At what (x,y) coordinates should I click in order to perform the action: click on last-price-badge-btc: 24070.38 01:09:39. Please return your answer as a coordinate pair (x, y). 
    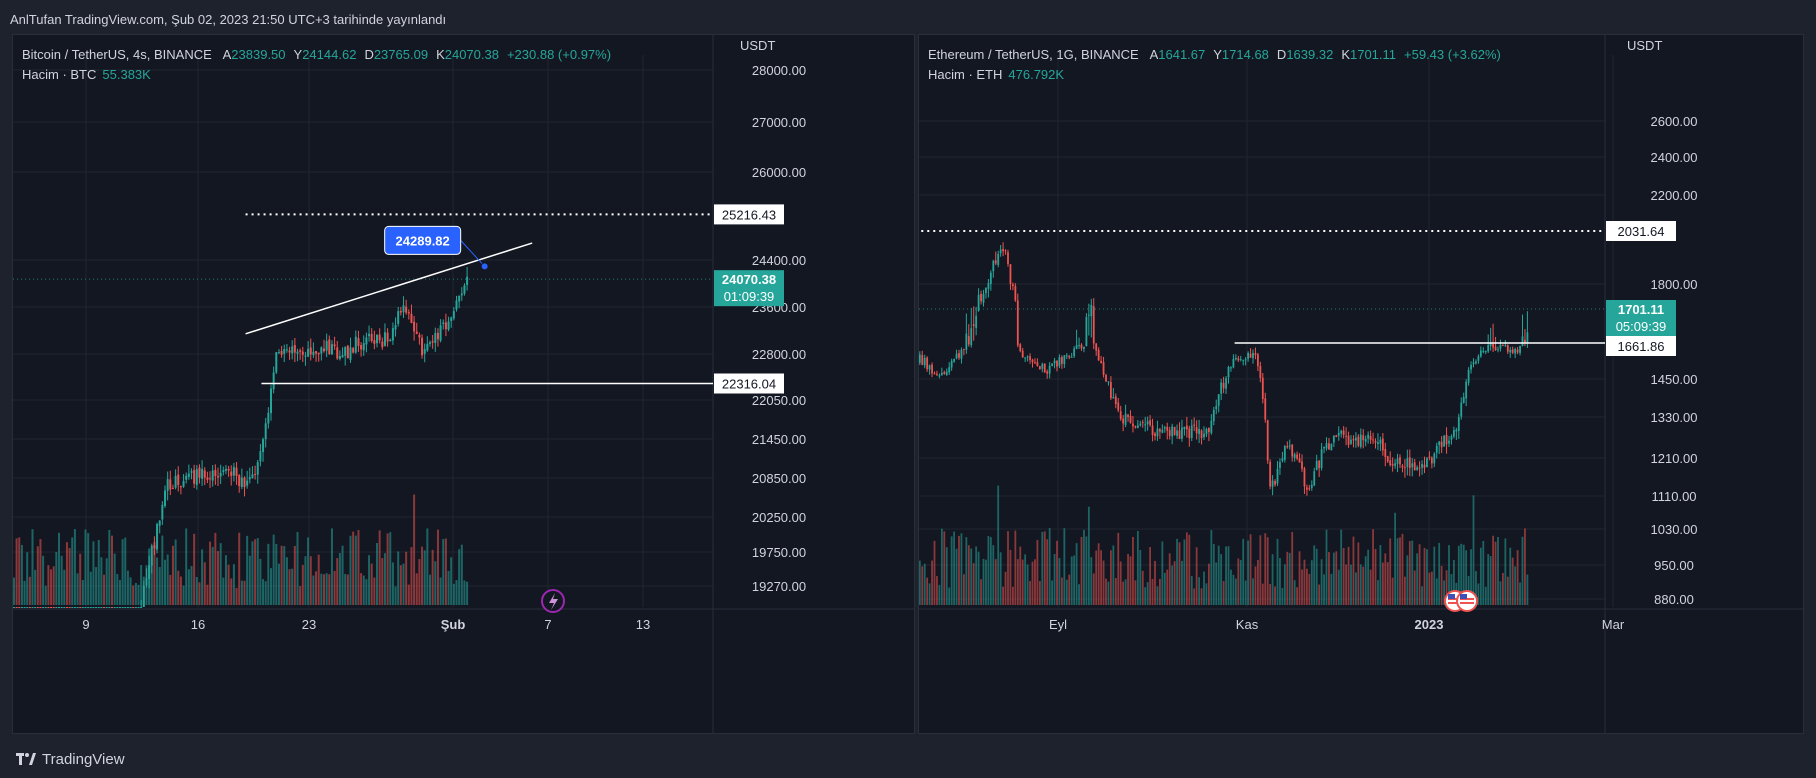
    Looking at the image, I should click on (749, 288).